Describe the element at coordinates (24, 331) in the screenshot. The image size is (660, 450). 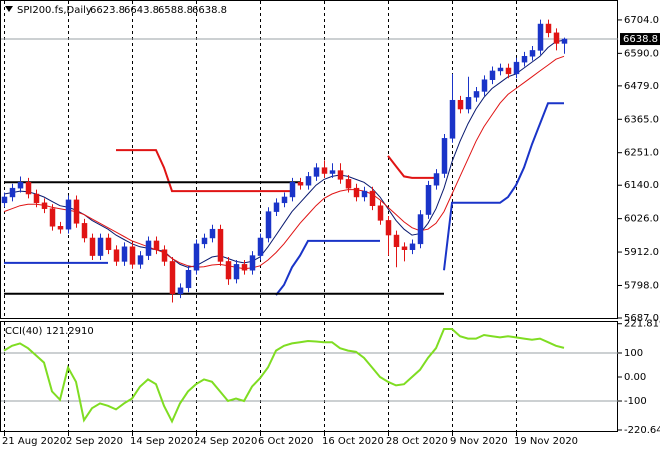
I see `cci-title: CCI(40)` at that location.